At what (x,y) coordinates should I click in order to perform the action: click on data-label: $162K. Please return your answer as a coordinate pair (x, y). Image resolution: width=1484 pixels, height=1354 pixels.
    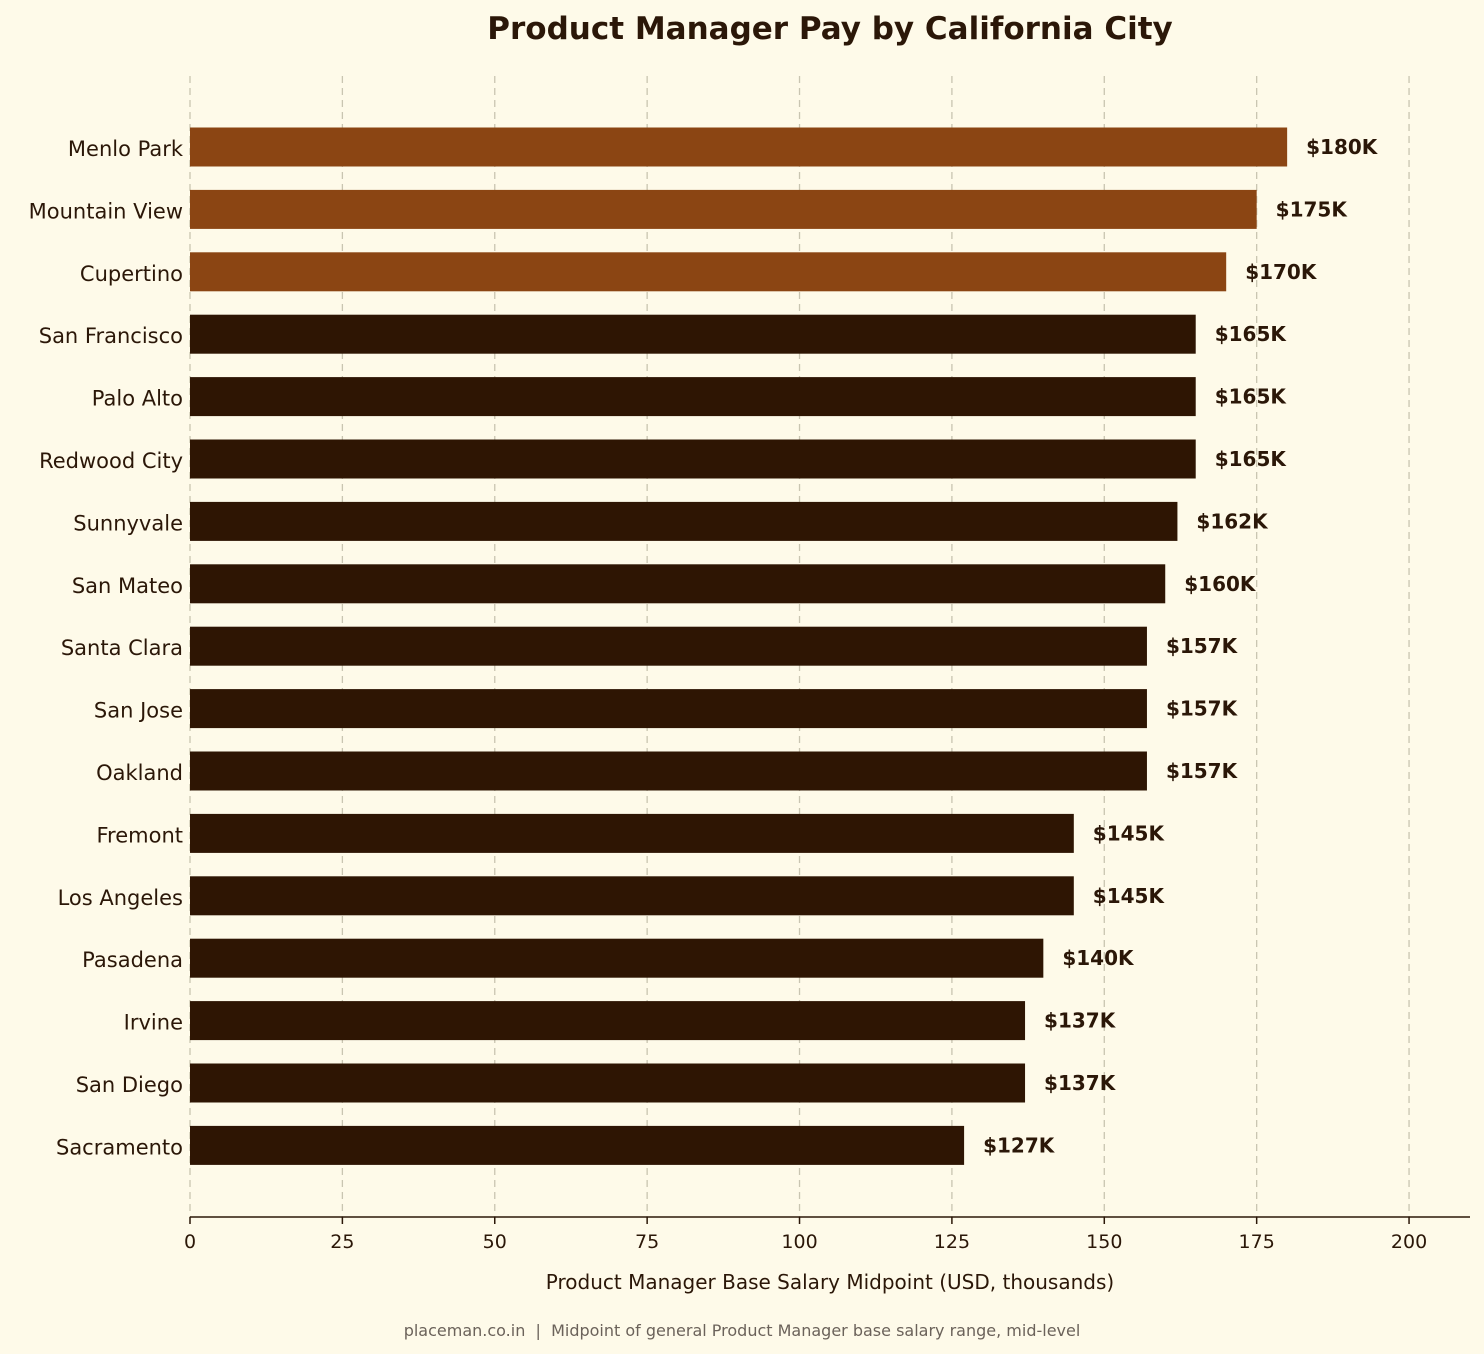
    Looking at the image, I should click on (1232, 521).